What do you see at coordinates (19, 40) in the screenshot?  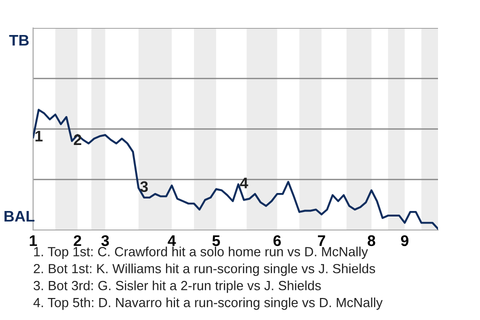 I see `text: TB` at bounding box center [19, 40].